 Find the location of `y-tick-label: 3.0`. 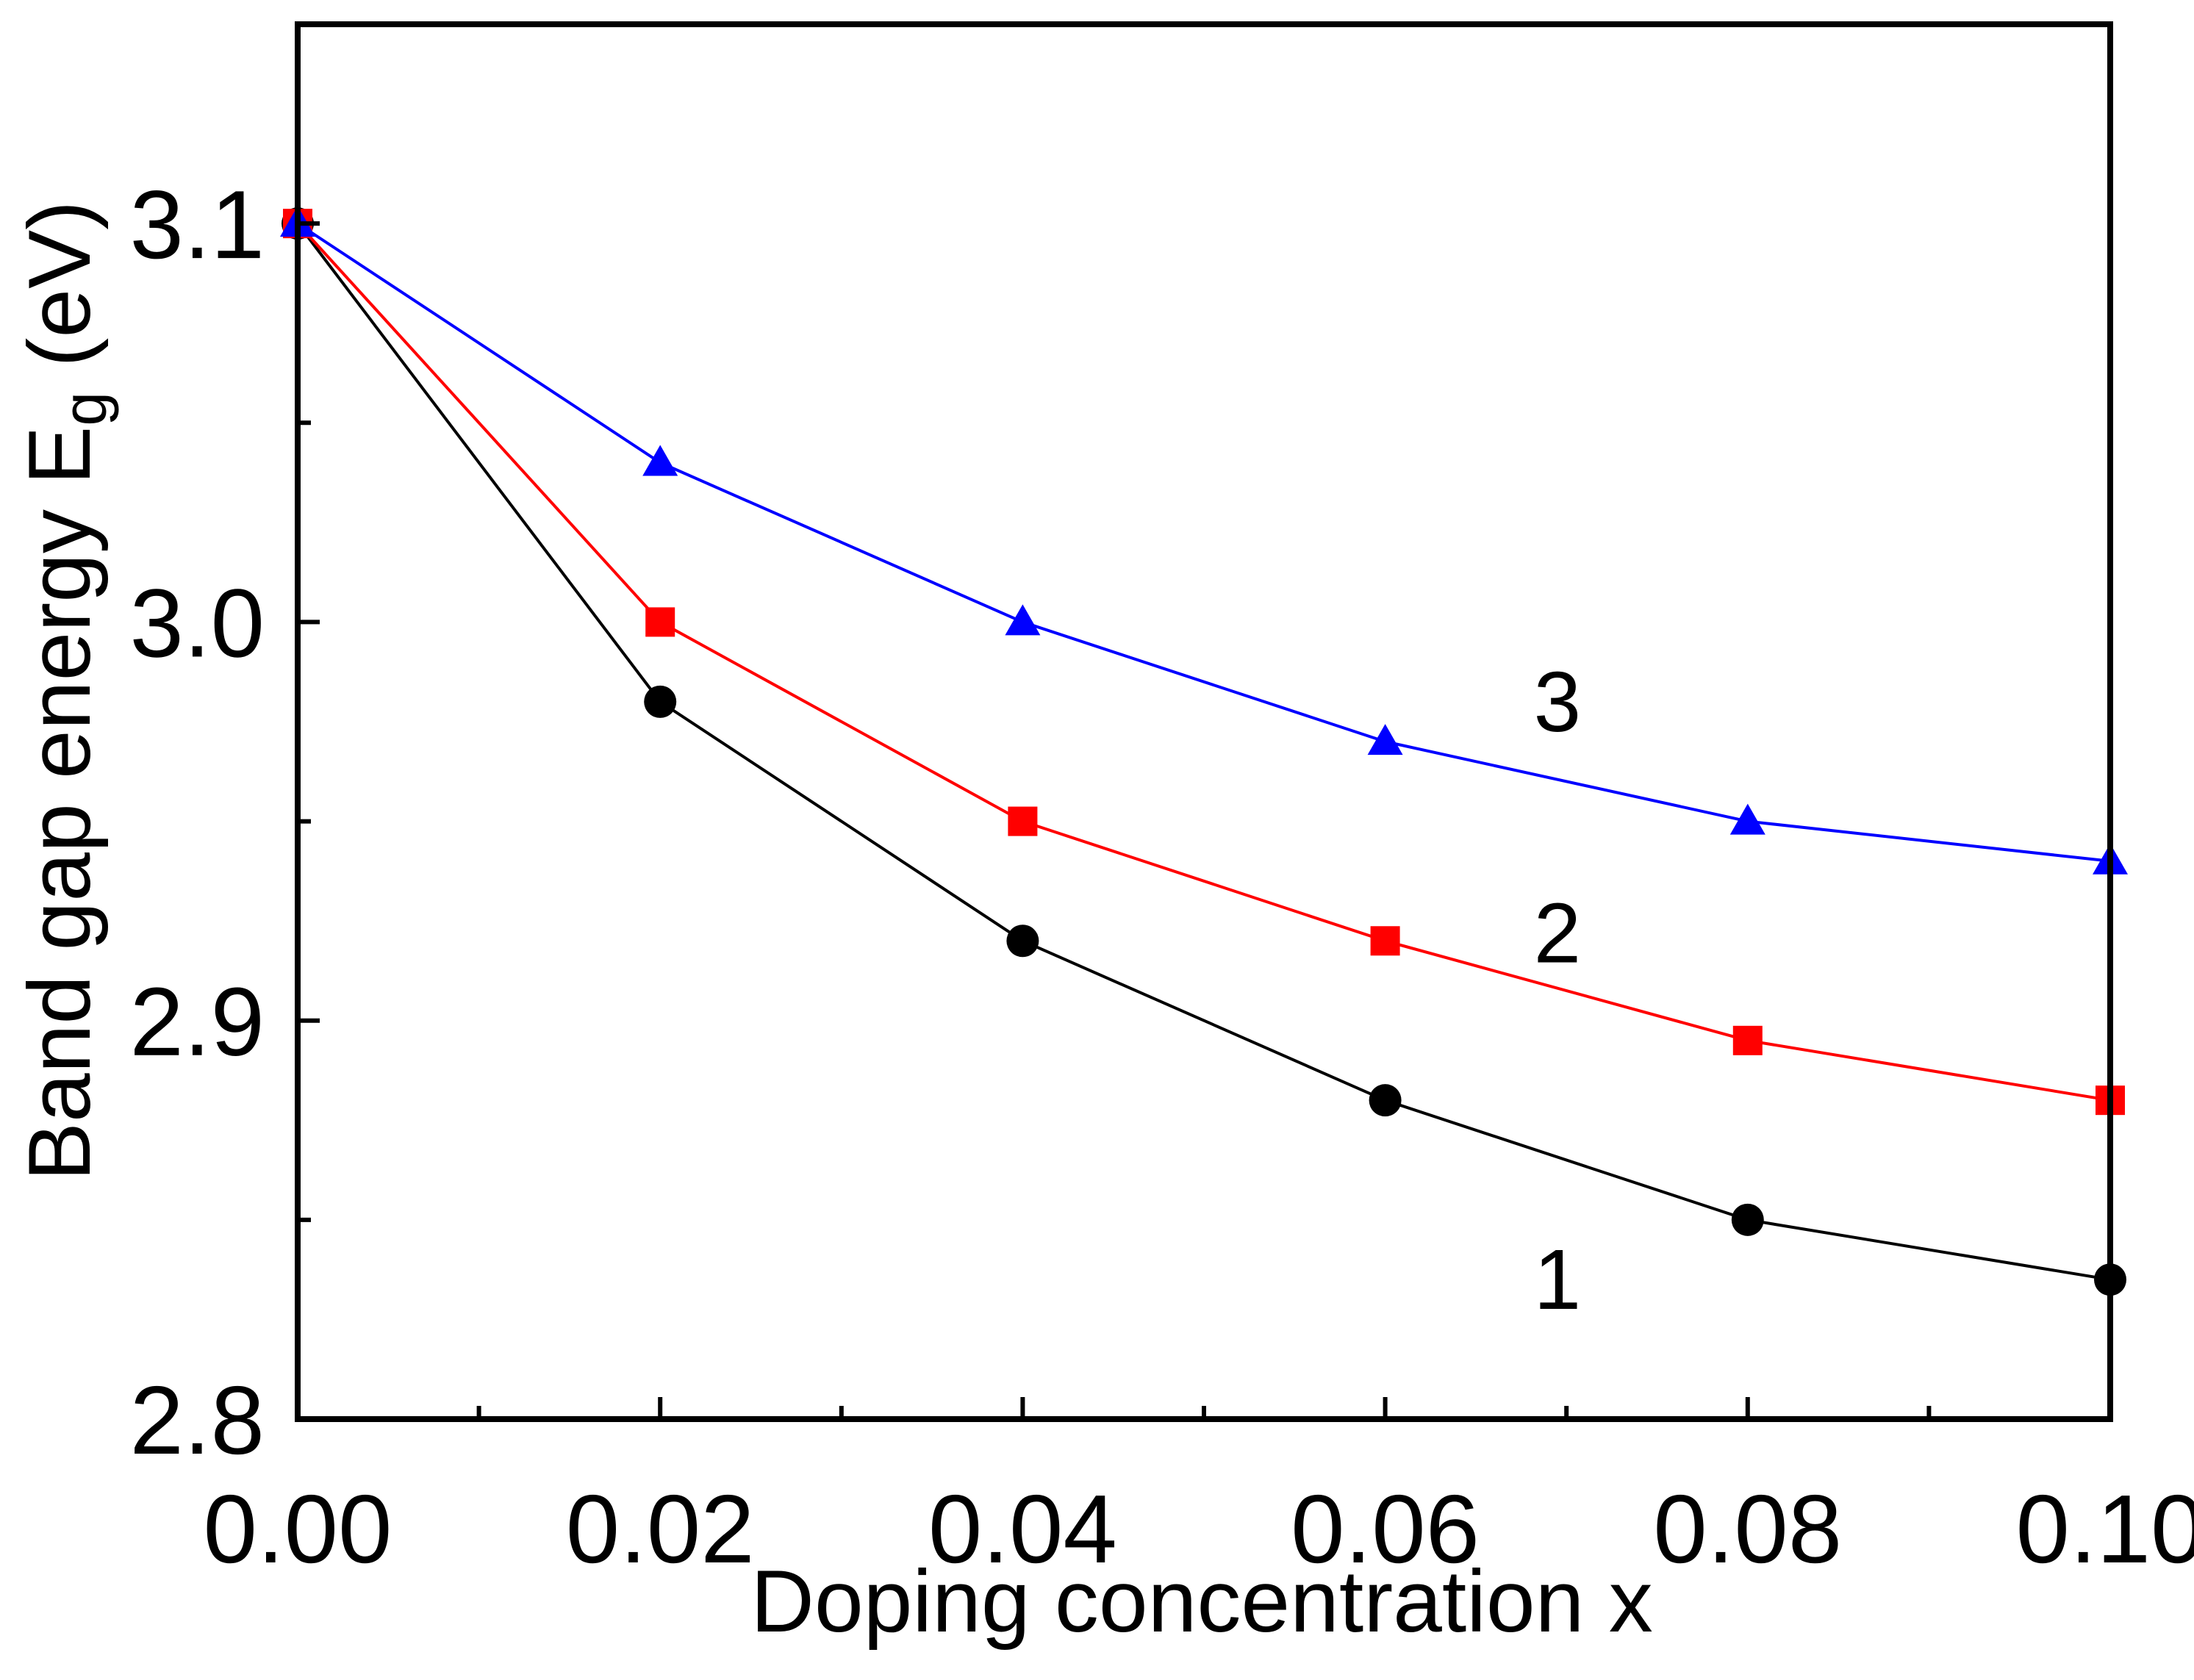

y-tick-label: 3.0 is located at coordinates (197, 623).